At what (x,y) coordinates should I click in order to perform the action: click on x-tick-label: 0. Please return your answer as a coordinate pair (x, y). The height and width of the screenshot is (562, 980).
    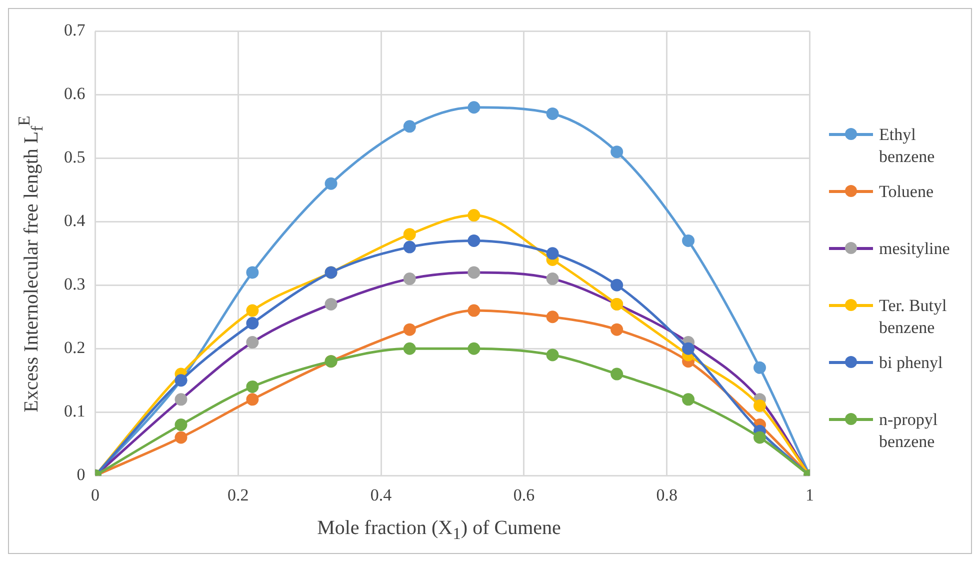
    Looking at the image, I should click on (95, 494).